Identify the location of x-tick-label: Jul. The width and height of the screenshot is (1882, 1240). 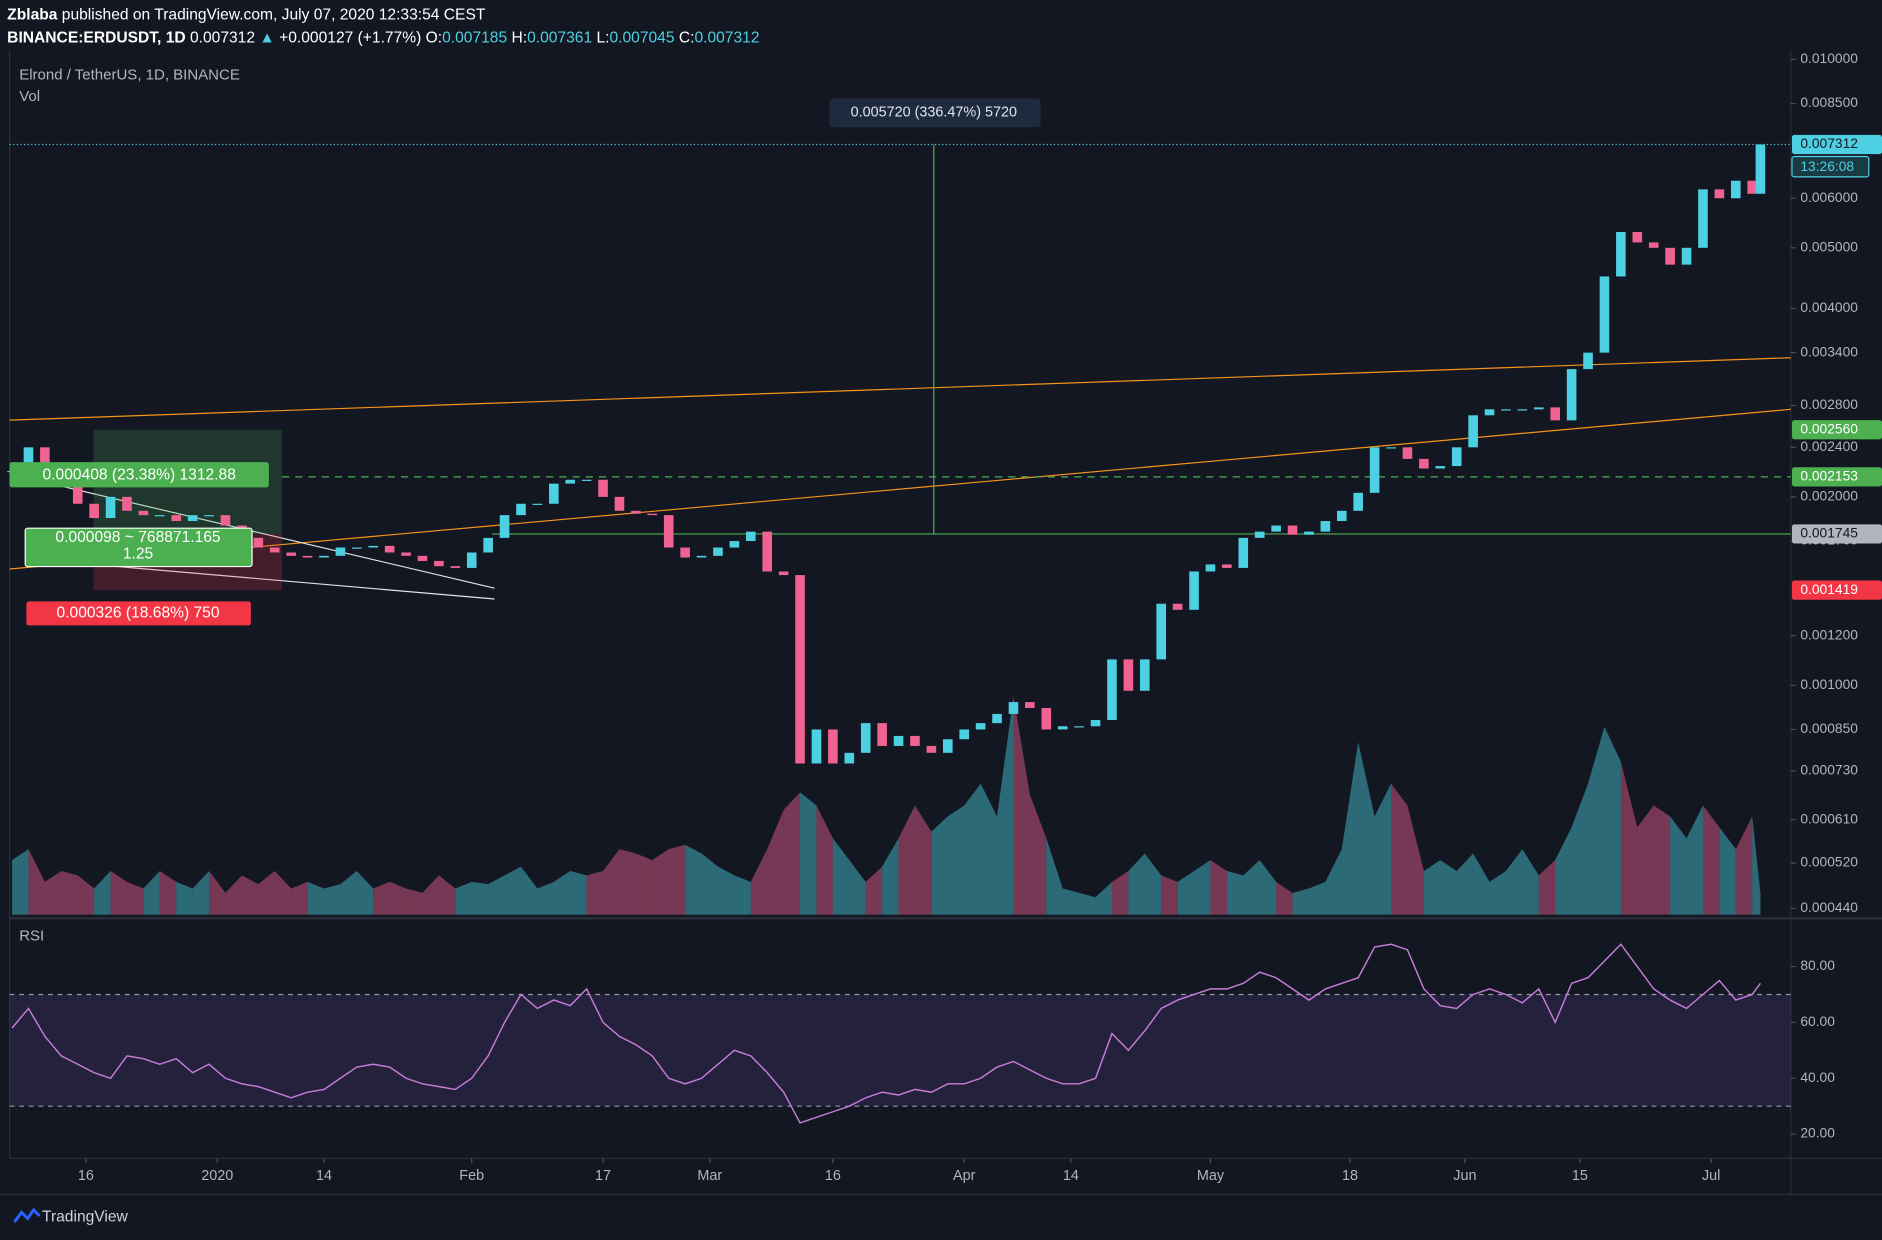
(1711, 1176).